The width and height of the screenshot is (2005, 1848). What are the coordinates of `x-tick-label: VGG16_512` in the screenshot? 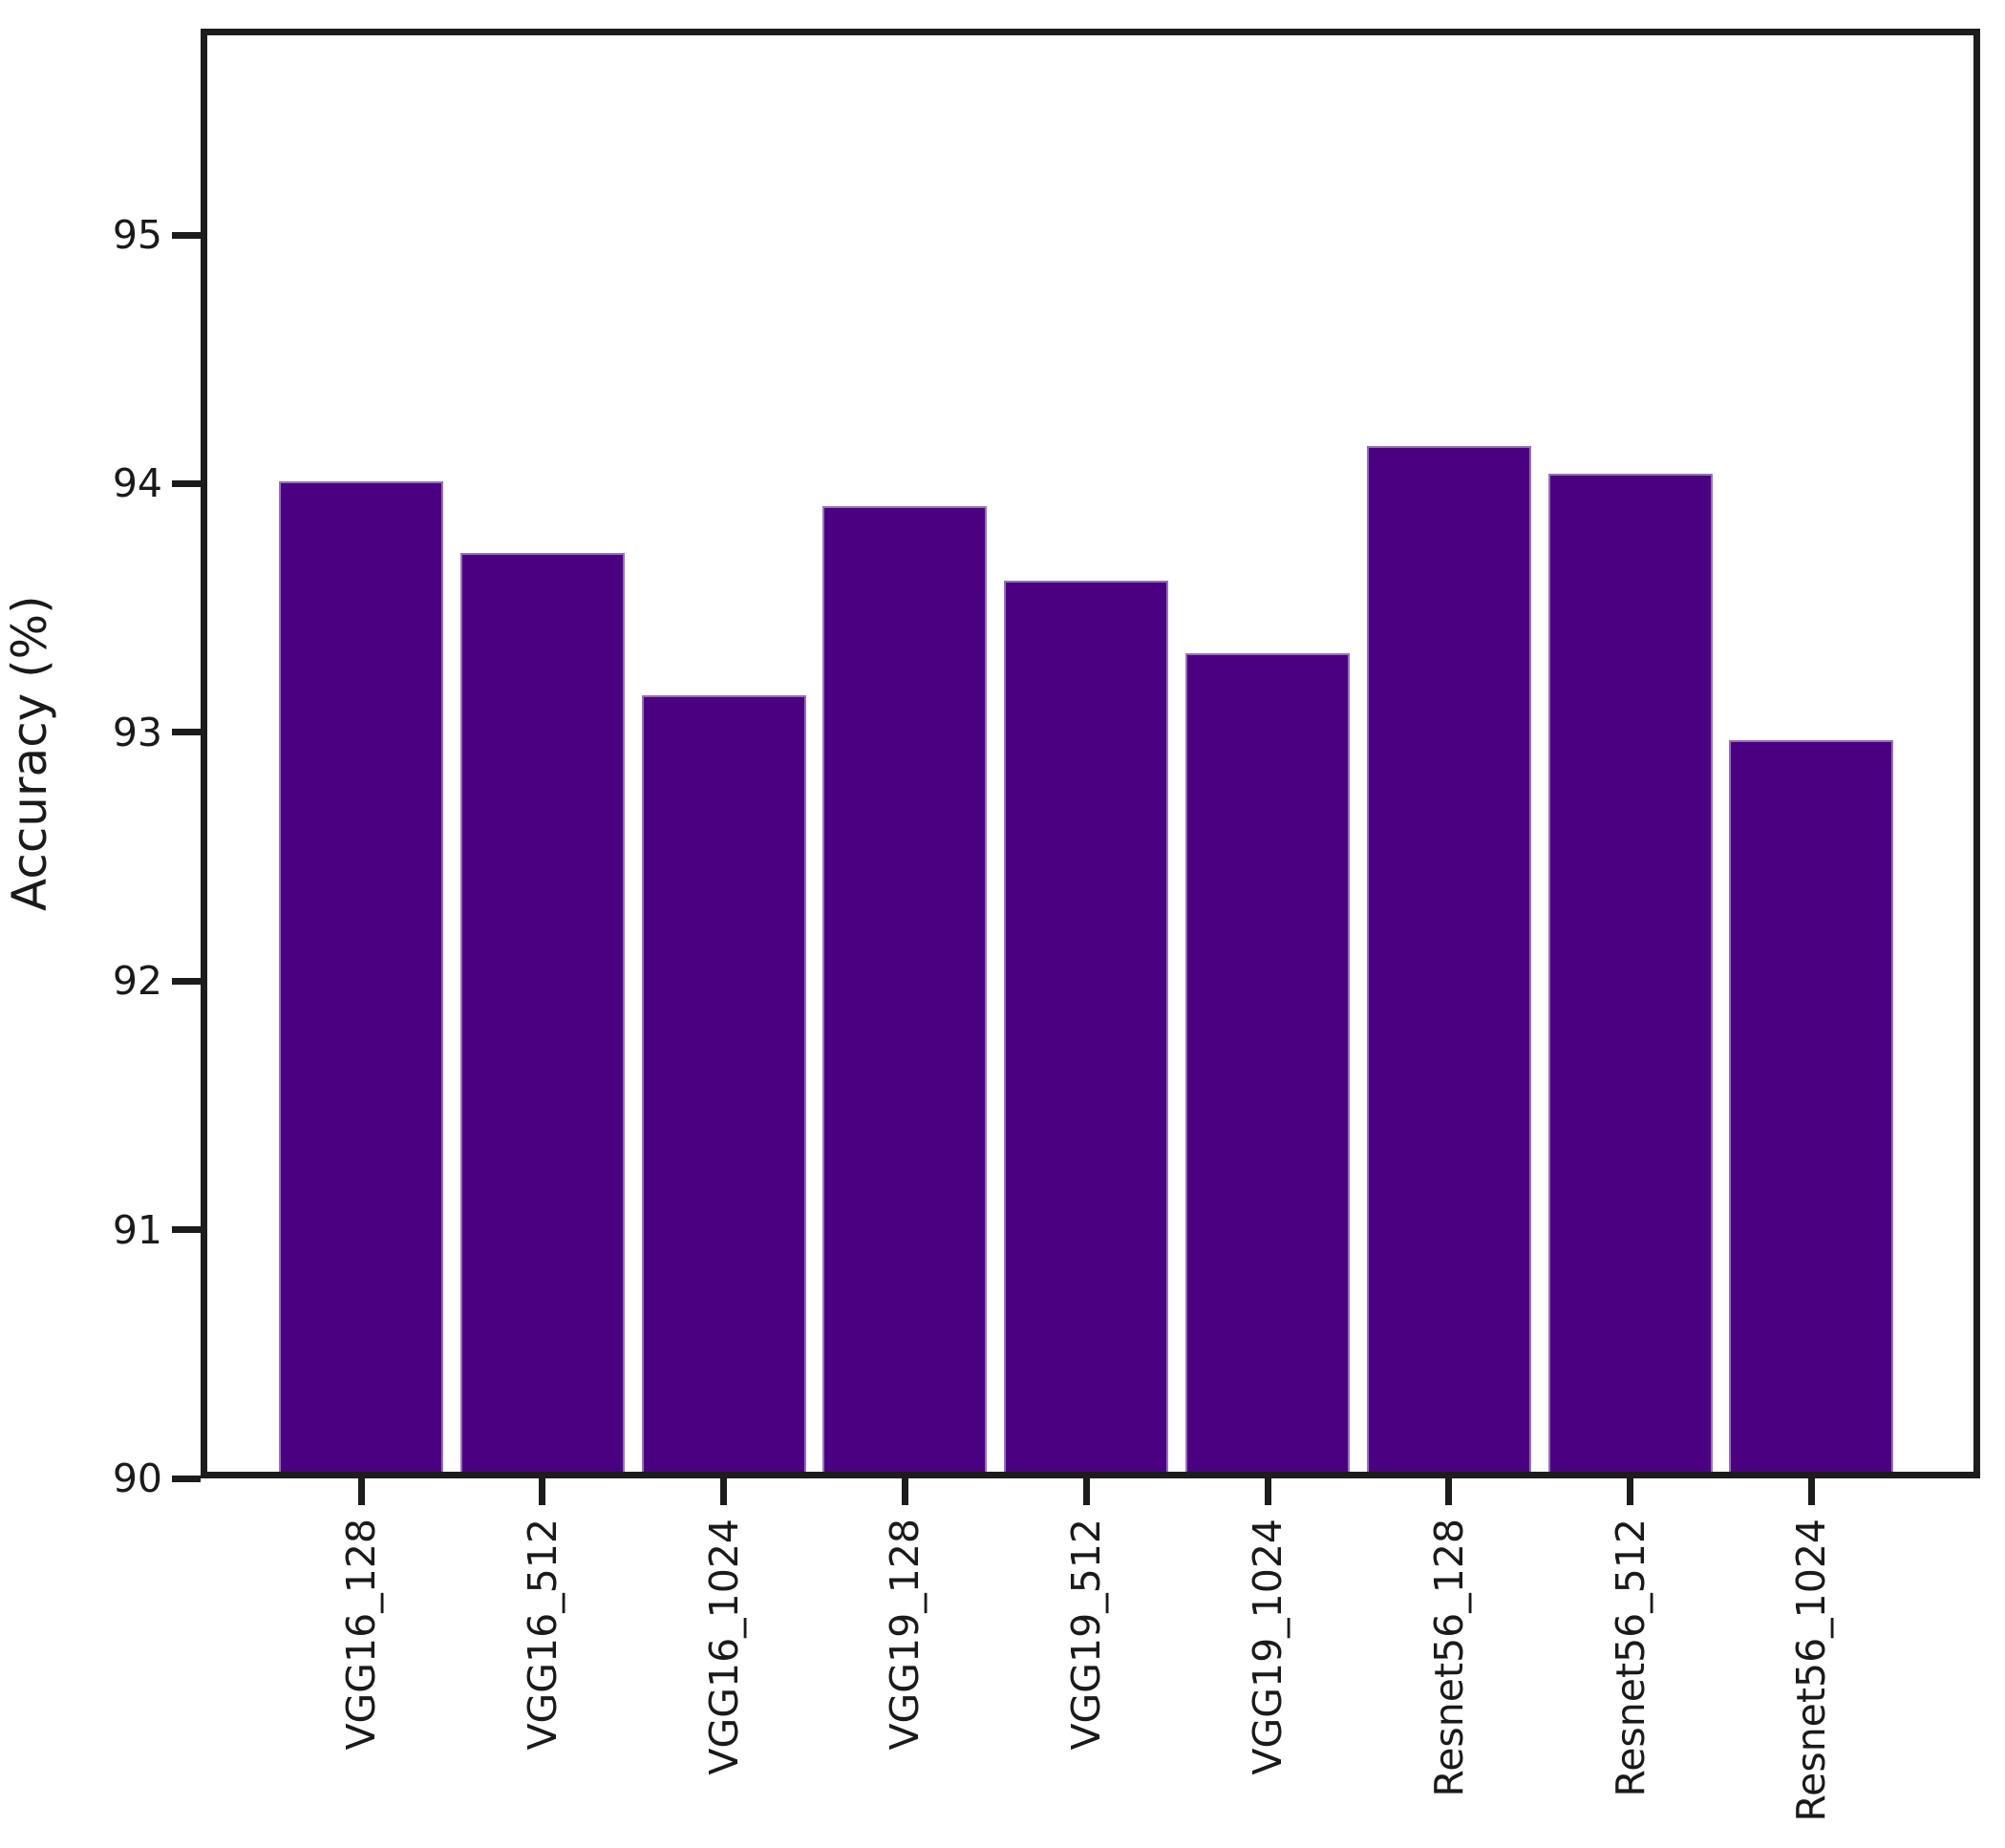 It's located at (542, 1635).